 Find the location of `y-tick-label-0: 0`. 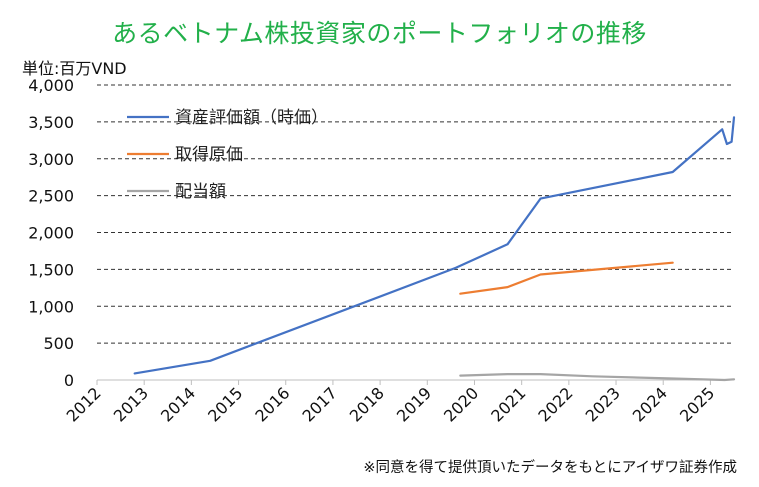

y-tick-label-0: 0 is located at coordinates (69, 380).